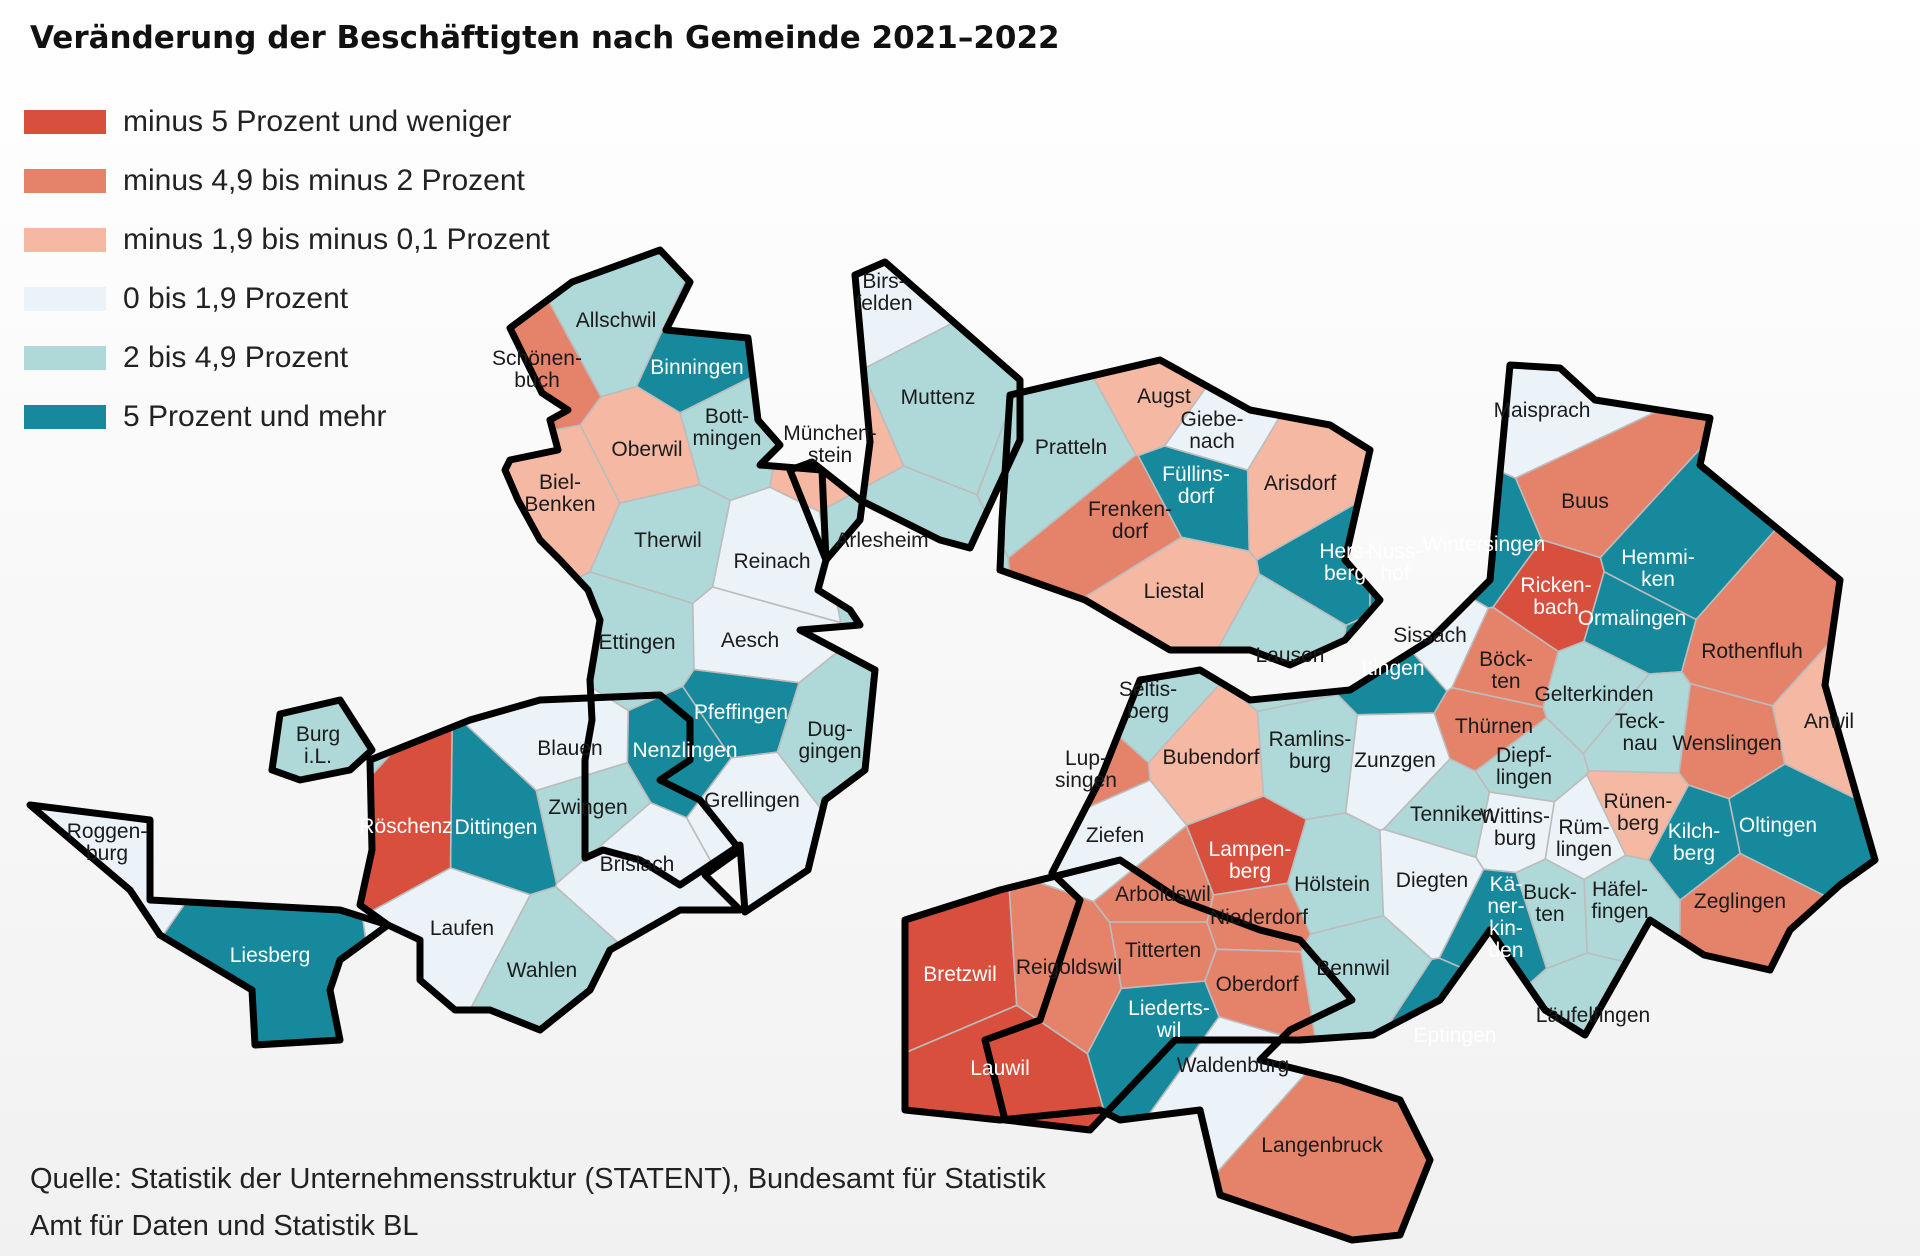 The height and width of the screenshot is (1256, 1920). Describe the element at coordinates (287, 416) in the screenshot. I see `legend-item: 5 Prozent und mehr` at that location.